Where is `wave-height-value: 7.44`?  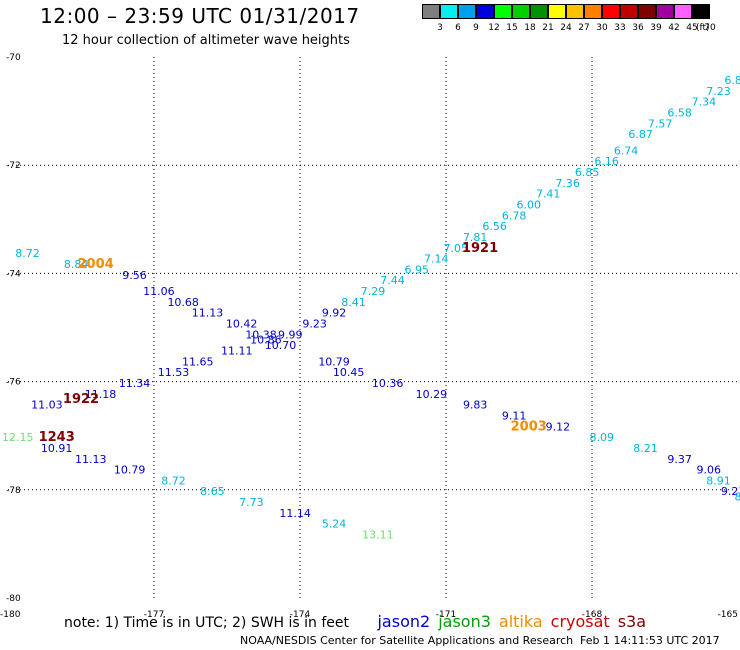 wave-height-value: 7.44 is located at coordinates (392, 280).